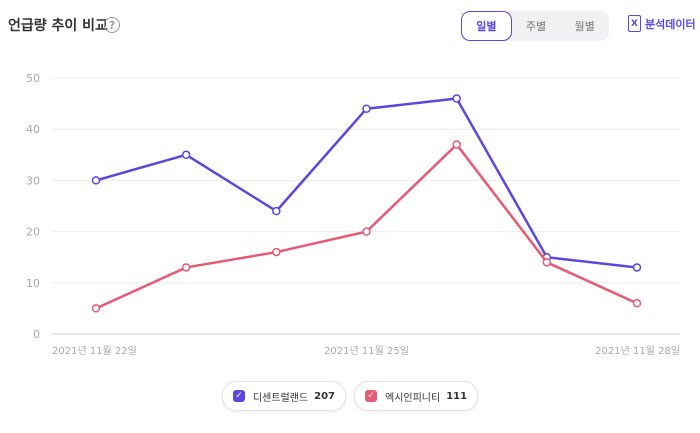 Image resolution: width=700 pixels, height=433 pixels. What do you see at coordinates (366, 351) in the screenshot?
I see `x-tick-label: 2021년 11월 25일` at bounding box center [366, 351].